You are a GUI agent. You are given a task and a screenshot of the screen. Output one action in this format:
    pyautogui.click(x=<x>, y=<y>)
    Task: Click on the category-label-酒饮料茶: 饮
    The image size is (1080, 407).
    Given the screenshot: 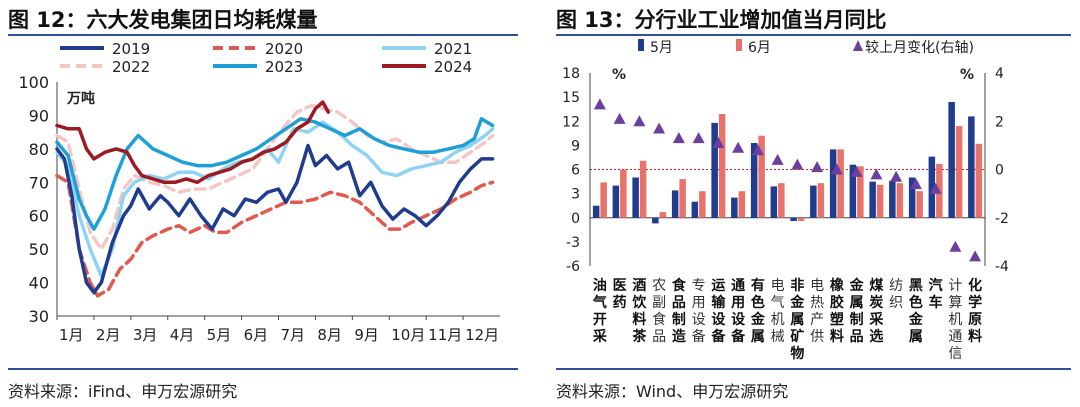 What is the action you would take?
    pyautogui.click(x=639, y=302)
    